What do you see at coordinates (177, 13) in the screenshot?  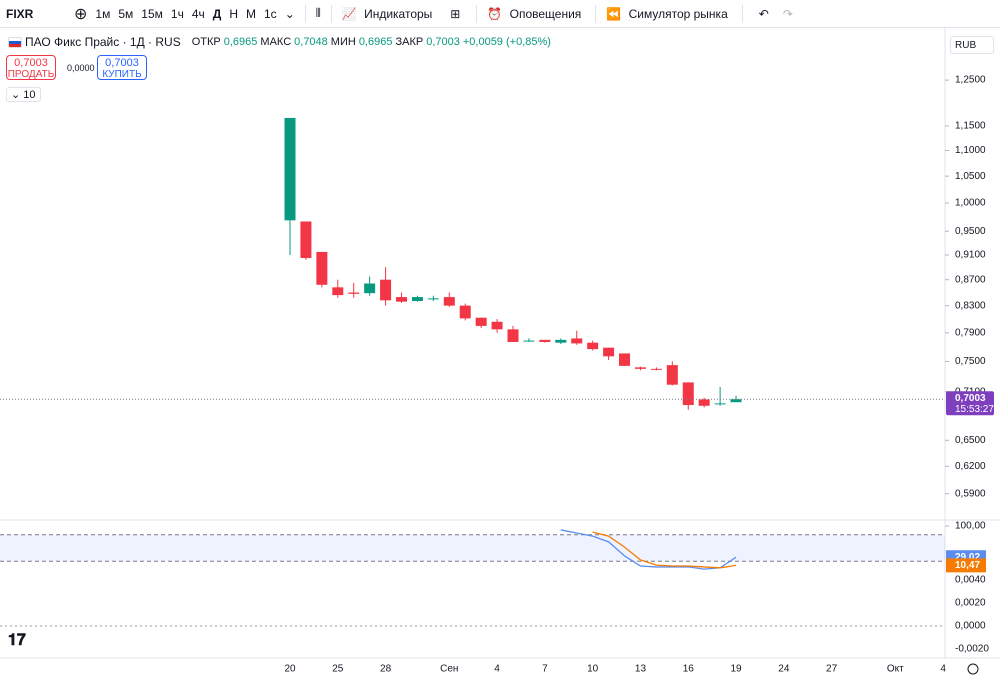 I see `interval: 1ч` at bounding box center [177, 13].